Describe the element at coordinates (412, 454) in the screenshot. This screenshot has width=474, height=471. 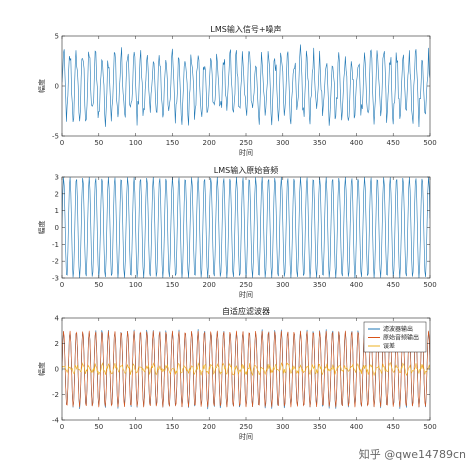
I see `watermark-text: 知乎 @qwe14789cn` at that location.